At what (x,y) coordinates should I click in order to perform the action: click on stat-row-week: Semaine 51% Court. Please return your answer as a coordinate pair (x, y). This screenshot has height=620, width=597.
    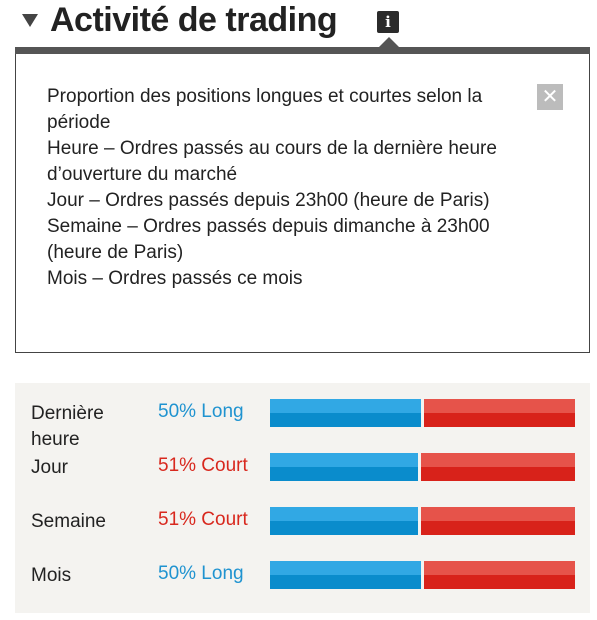
    Looking at the image, I should click on (302, 522).